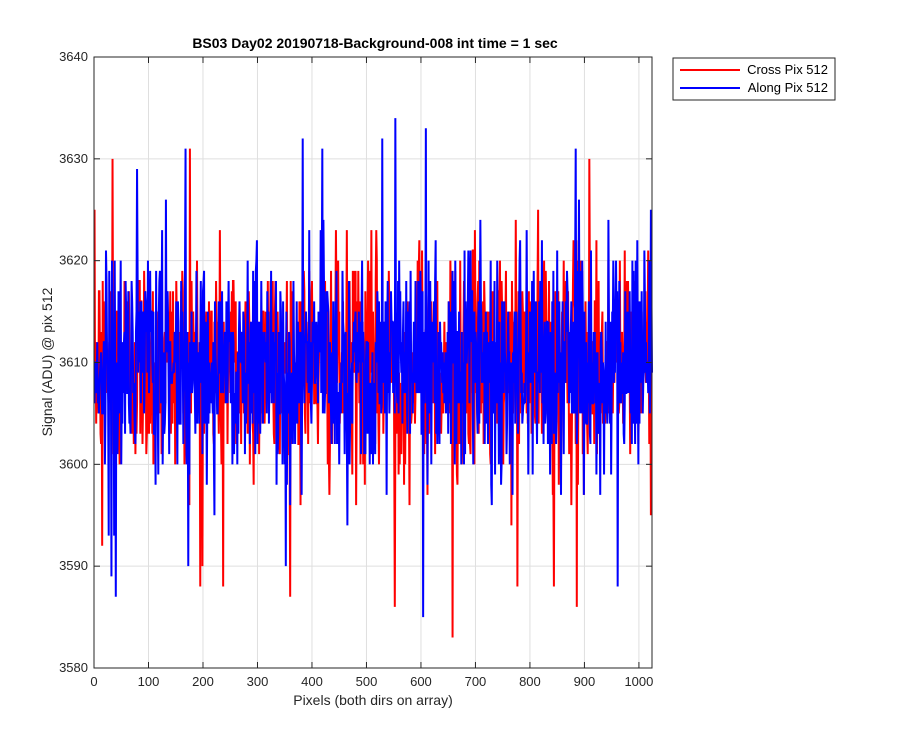 The height and width of the screenshot is (750, 900). What do you see at coordinates (258, 681) in the screenshot?
I see `x-tick-label: 300` at bounding box center [258, 681].